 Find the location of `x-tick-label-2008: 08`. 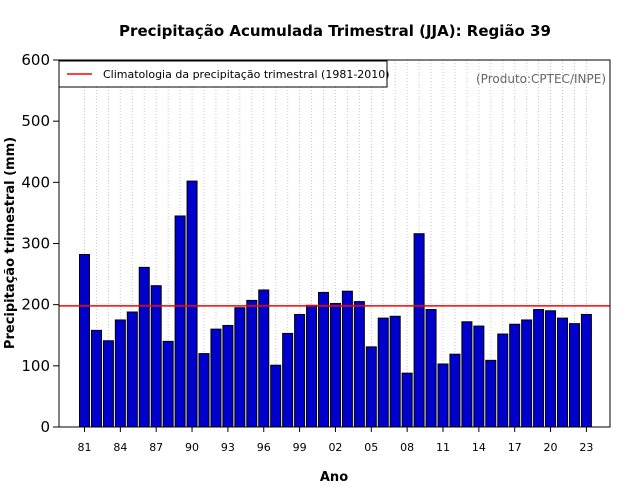

x-tick-label-2008: 08 is located at coordinates (407, 447).